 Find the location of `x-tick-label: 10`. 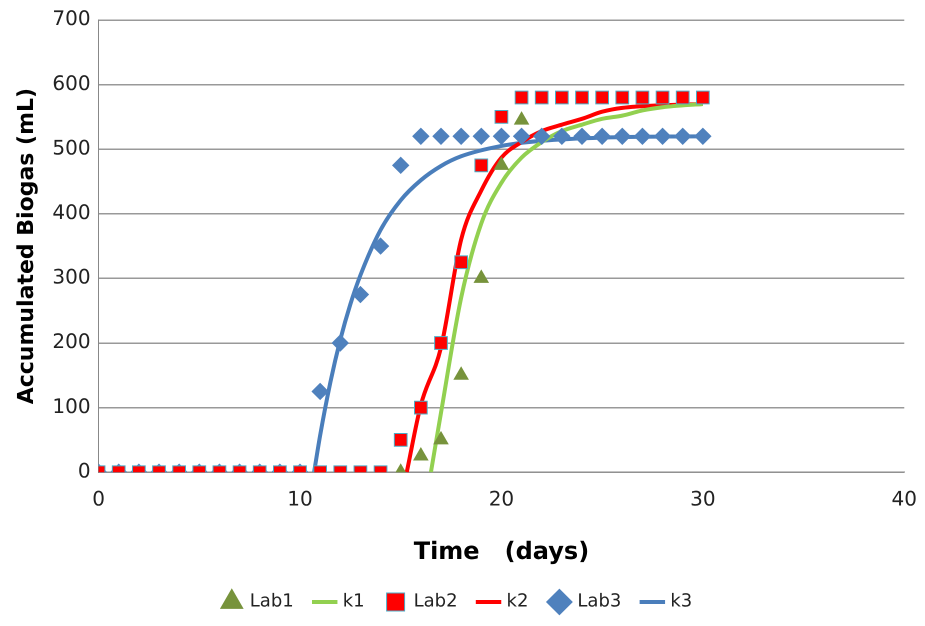

x-tick-label: 10 is located at coordinates (300, 498).